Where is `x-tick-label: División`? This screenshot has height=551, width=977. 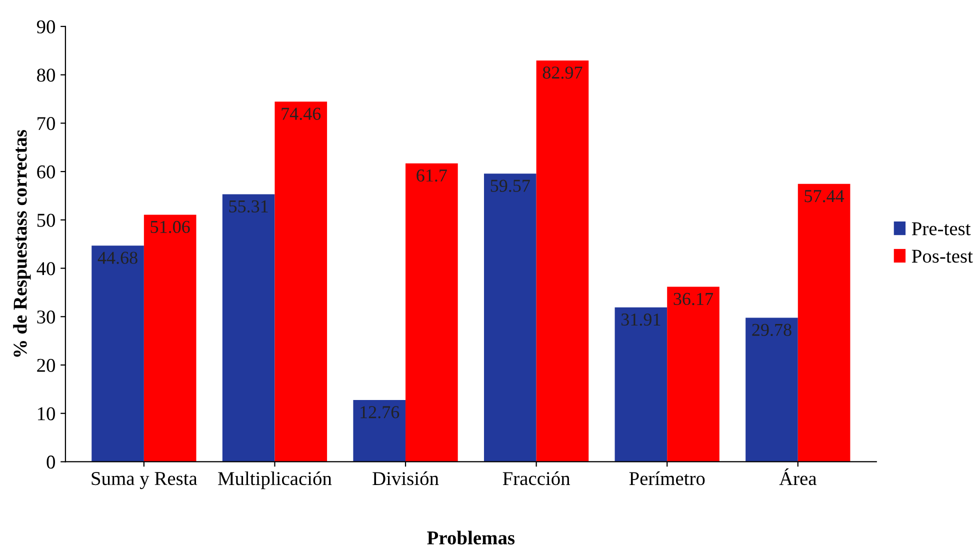 x-tick-label: División is located at coordinates (405, 478).